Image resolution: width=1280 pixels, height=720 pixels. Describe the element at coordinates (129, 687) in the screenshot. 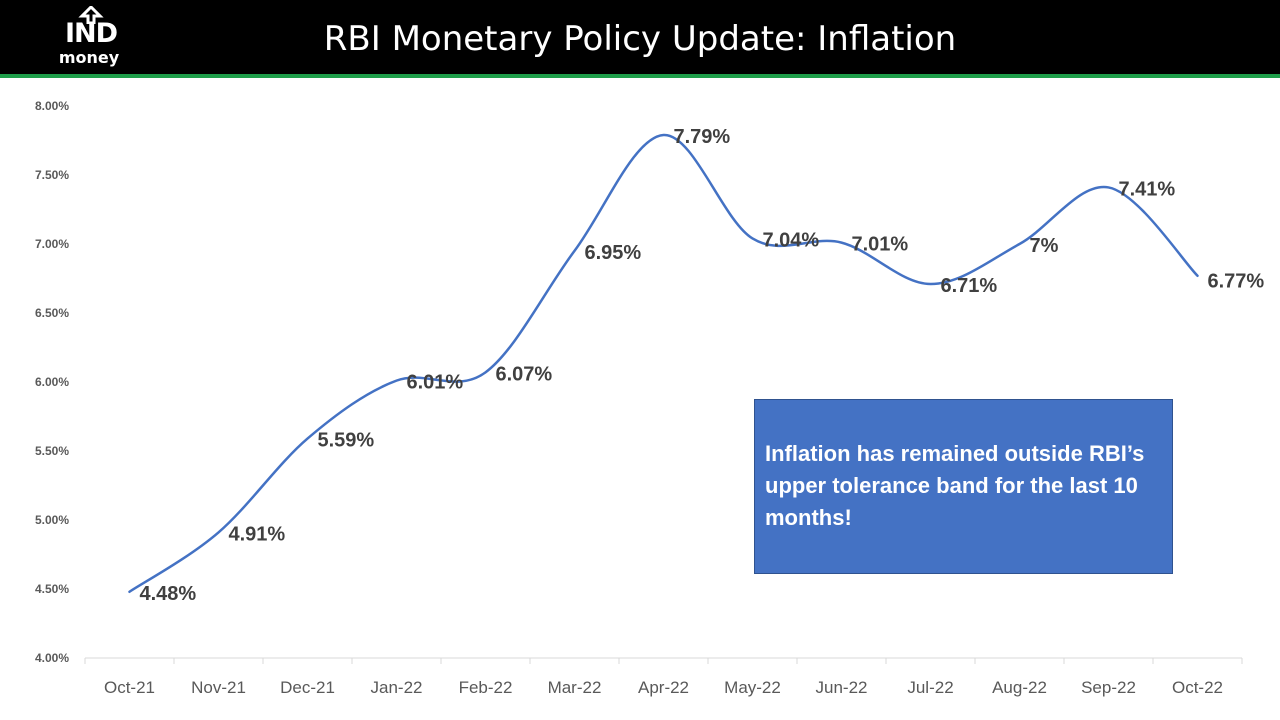

I see `x-tick-label: Oct-21` at that location.